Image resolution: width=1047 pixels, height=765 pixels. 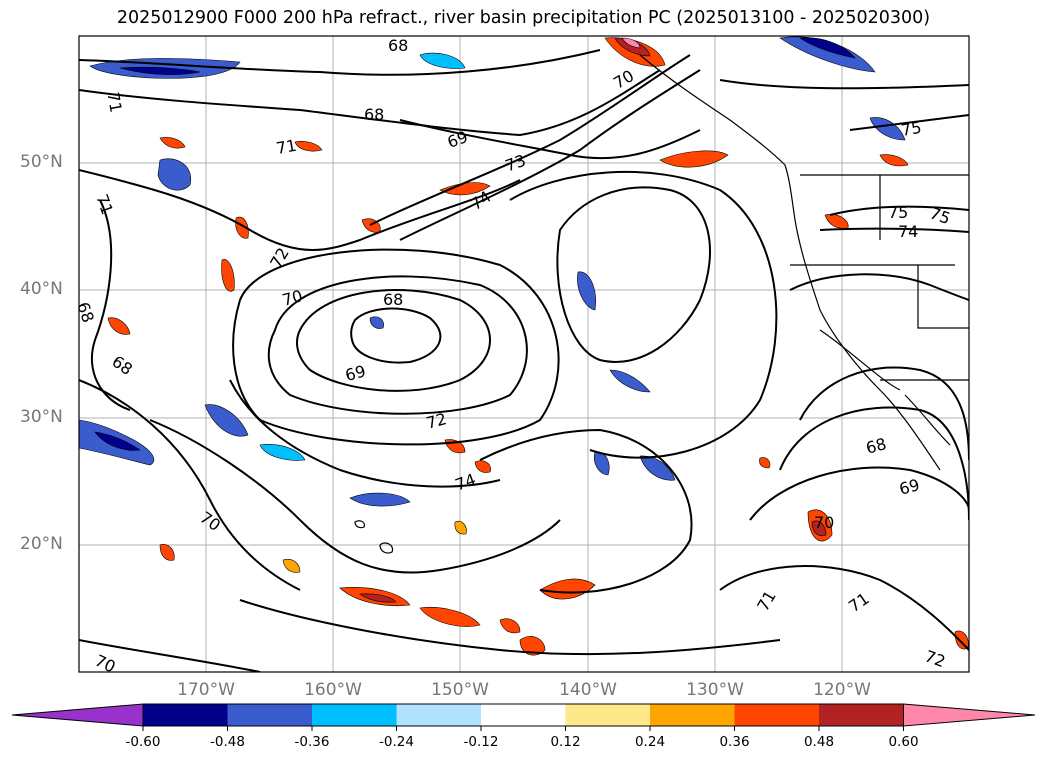 What do you see at coordinates (41, 162) in the screenshot?
I see `lat-label: 50°N` at bounding box center [41, 162].